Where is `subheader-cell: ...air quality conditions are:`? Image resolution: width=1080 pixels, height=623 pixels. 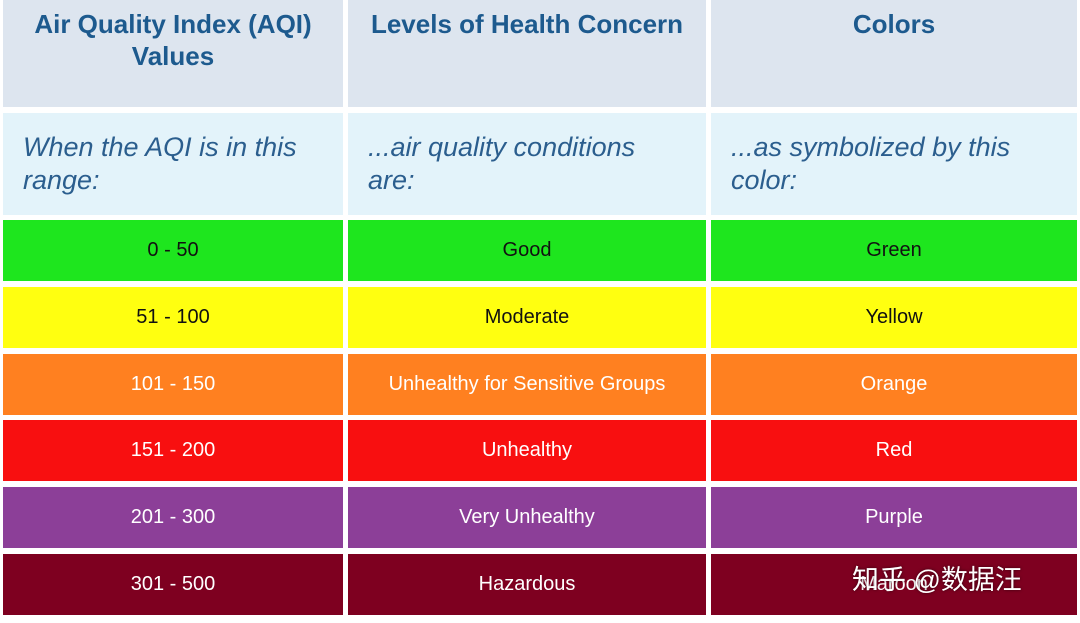
subheader-cell: ...air quality conditions are: is located at coordinates (527, 164).